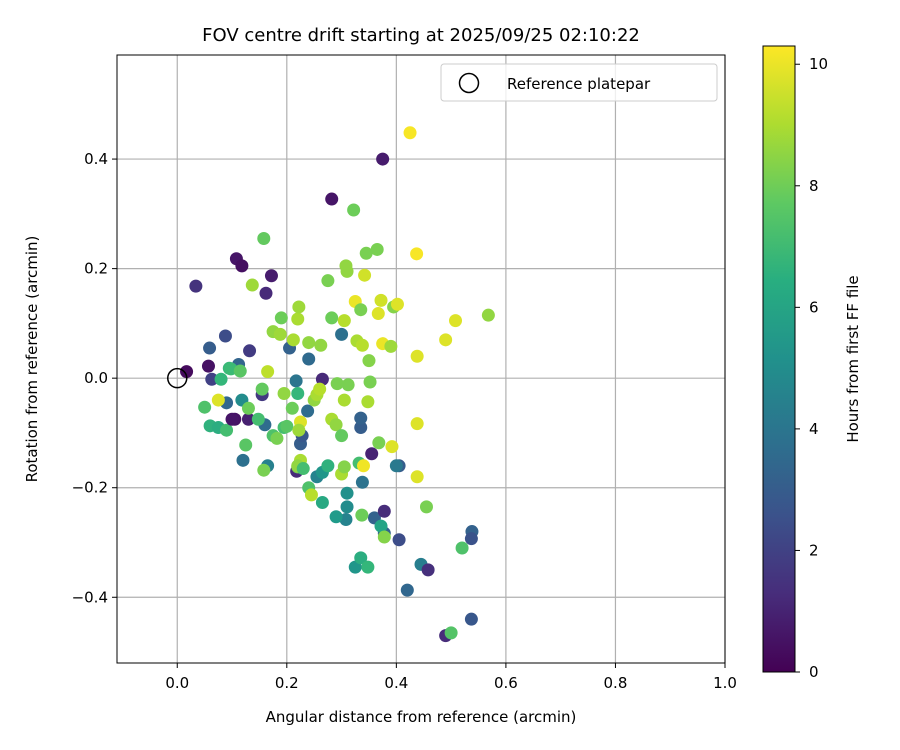  I want to click on colorbar, so click(779, 359).